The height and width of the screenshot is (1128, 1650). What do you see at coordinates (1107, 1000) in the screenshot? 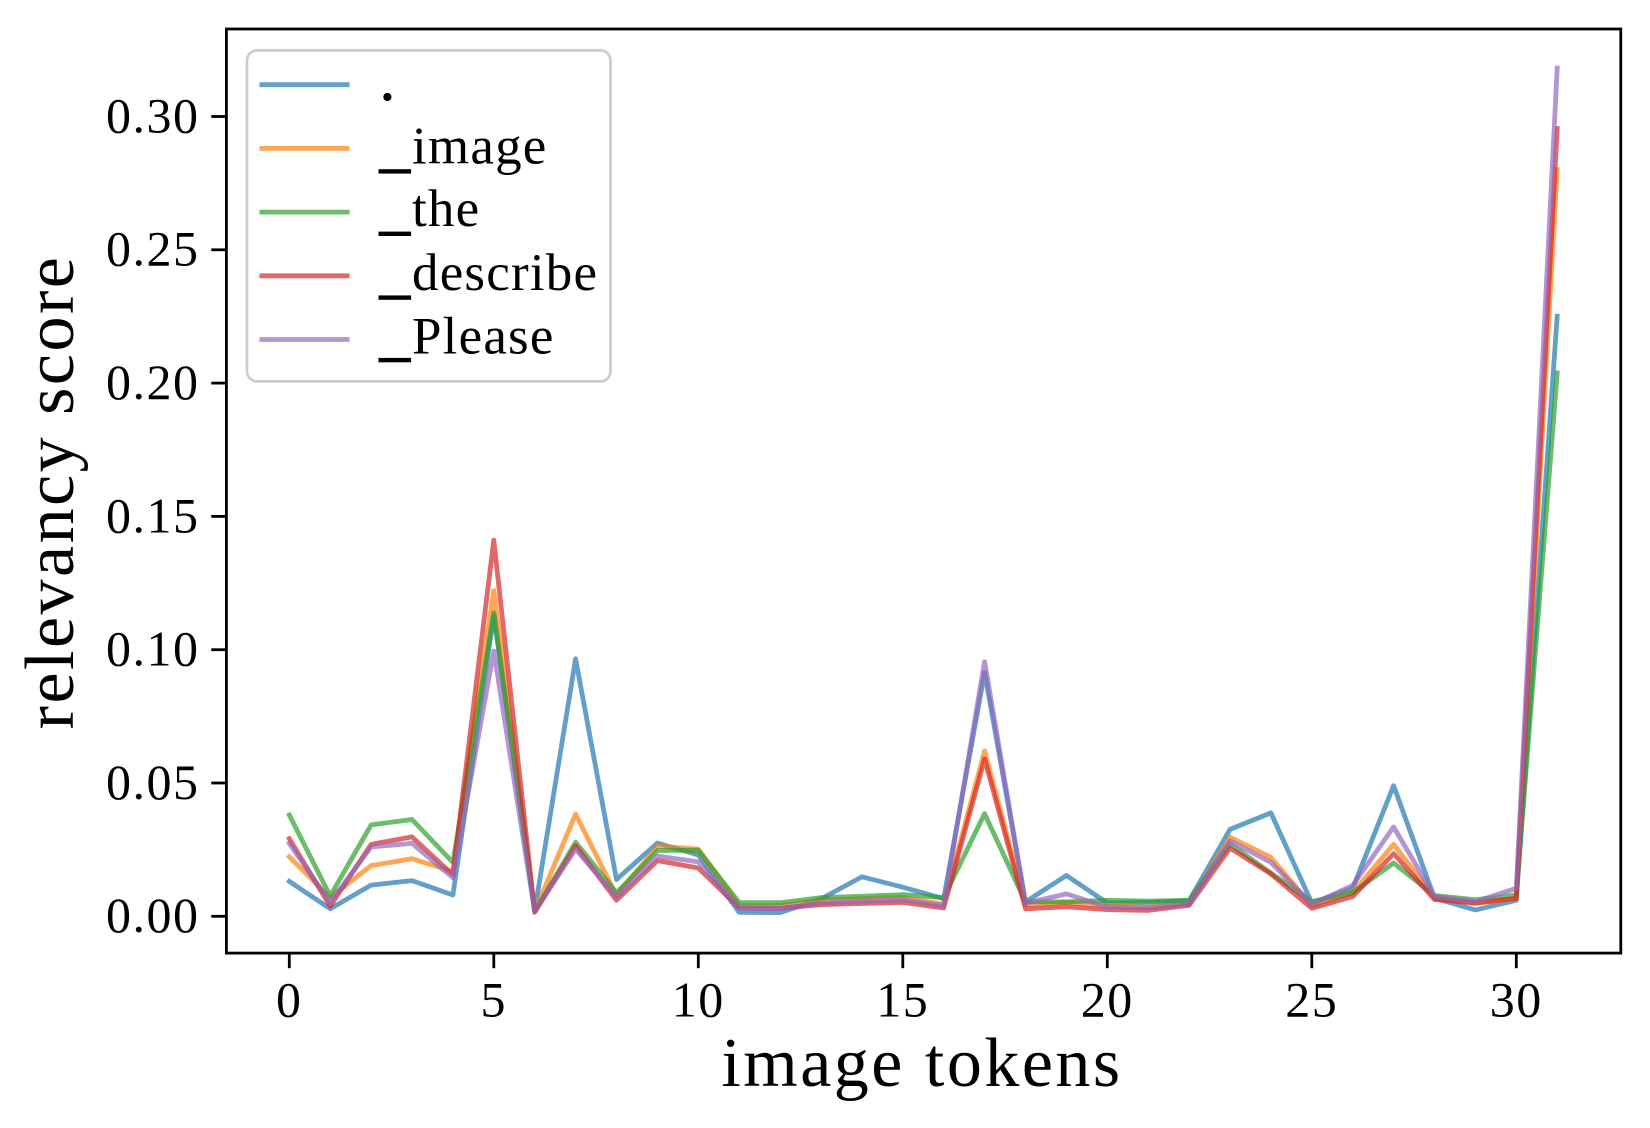
I see `svg-text: 20` at bounding box center [1107, 1000].